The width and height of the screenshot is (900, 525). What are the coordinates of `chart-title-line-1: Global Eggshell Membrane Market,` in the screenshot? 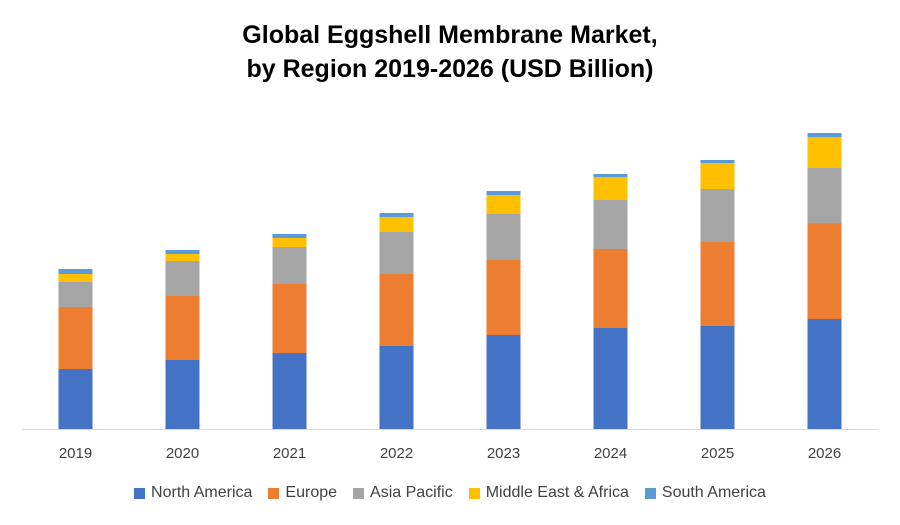 It's located at (450, 35).